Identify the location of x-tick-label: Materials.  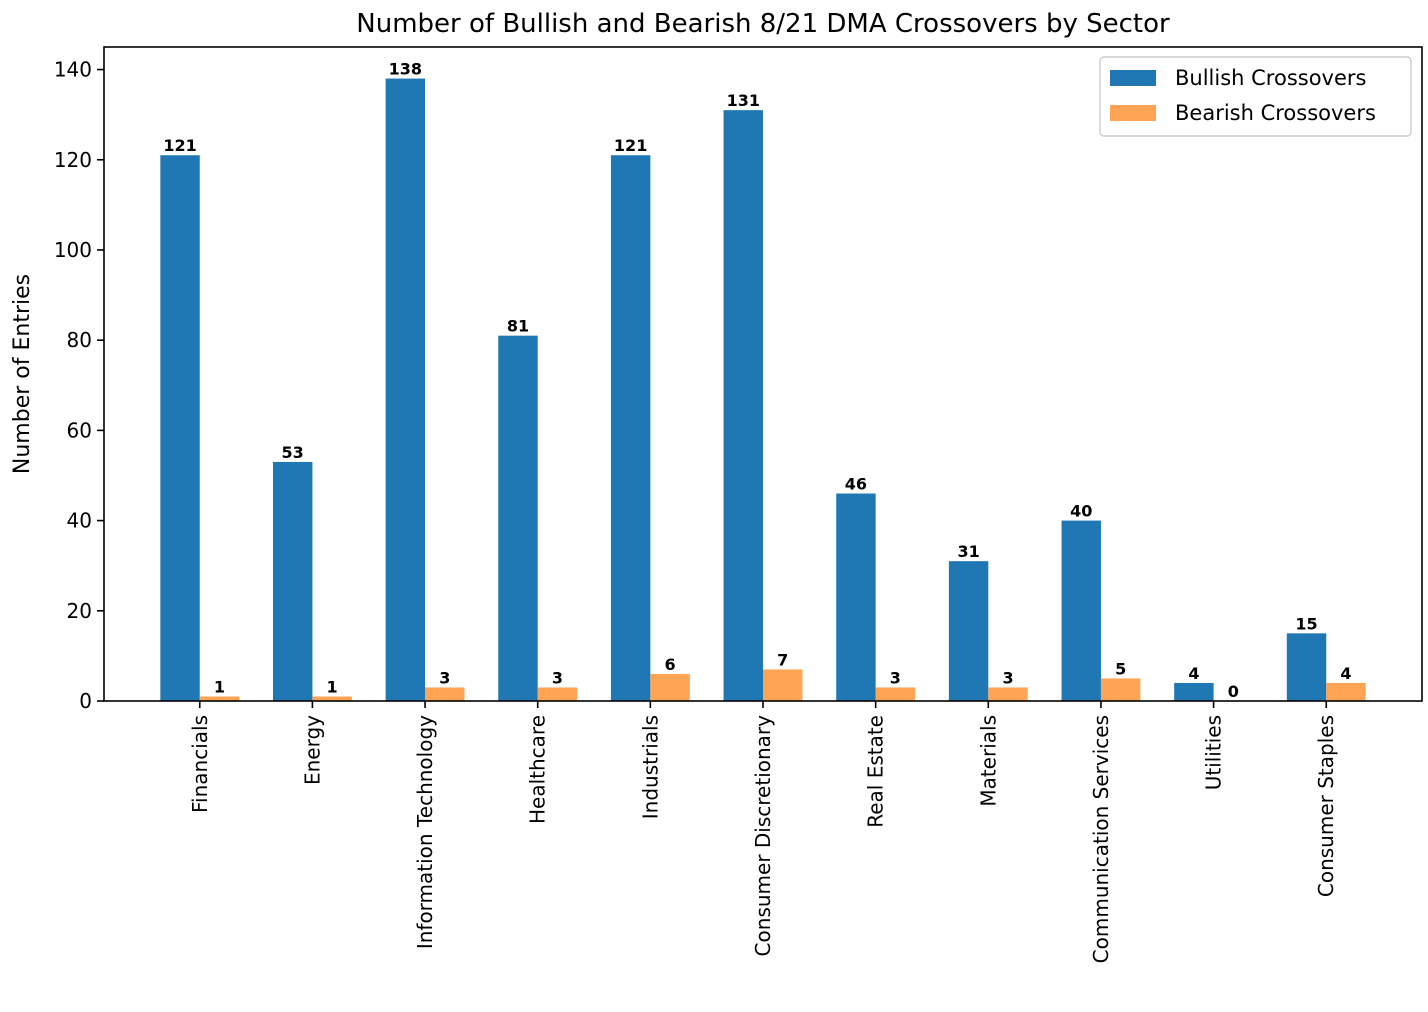
(988, 761).